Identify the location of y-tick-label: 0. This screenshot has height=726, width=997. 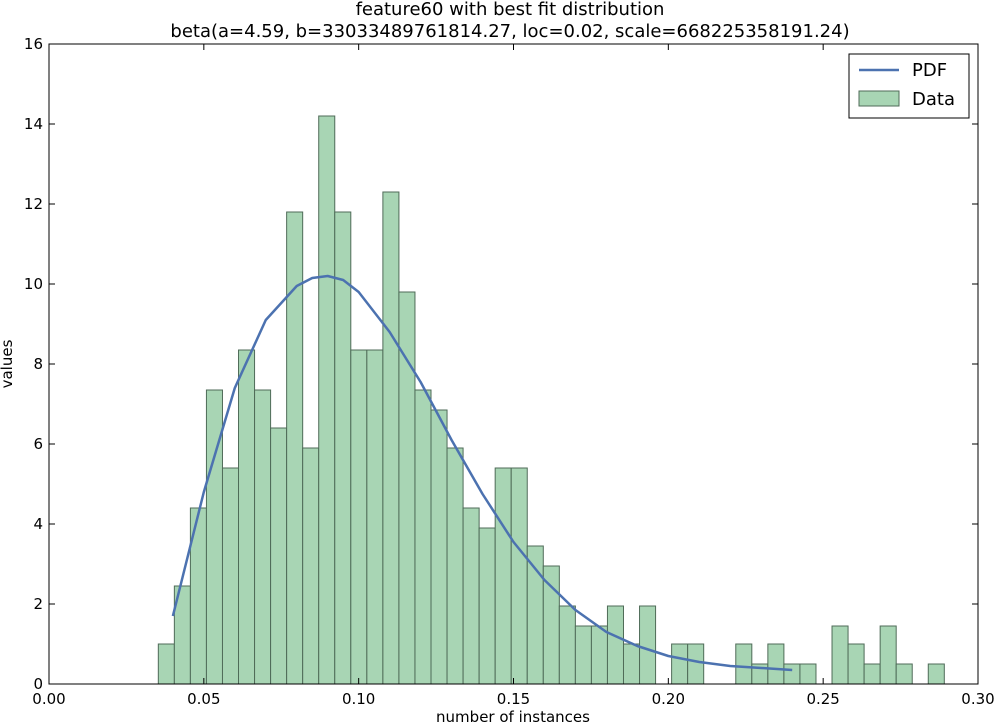
(38, 684).